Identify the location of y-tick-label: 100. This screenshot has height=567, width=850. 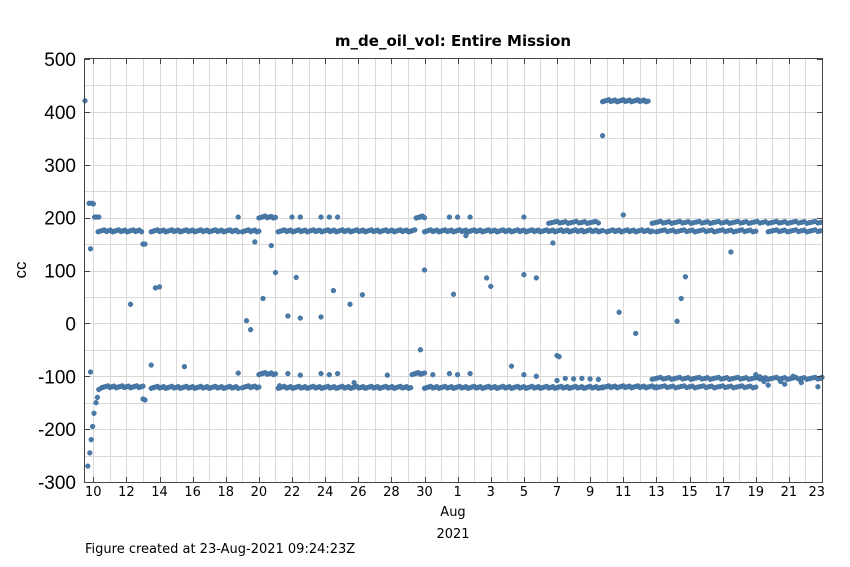
(60, 272).